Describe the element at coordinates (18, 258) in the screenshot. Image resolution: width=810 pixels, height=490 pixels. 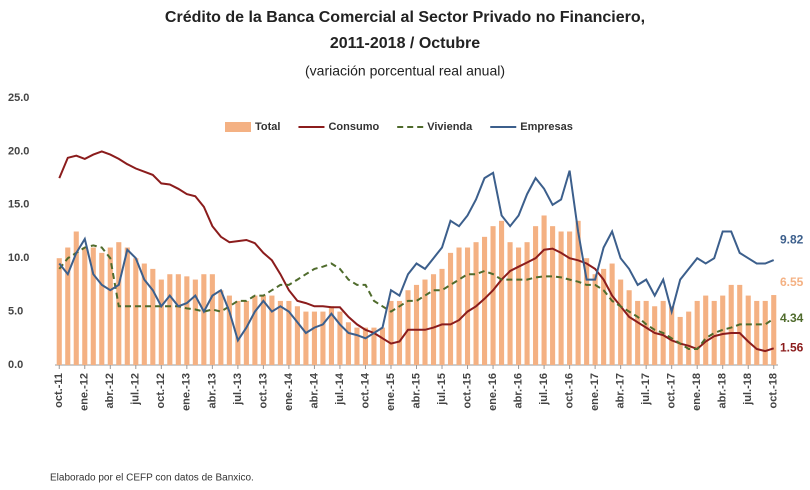
I see `y-tick-label: 10.0` at that location.